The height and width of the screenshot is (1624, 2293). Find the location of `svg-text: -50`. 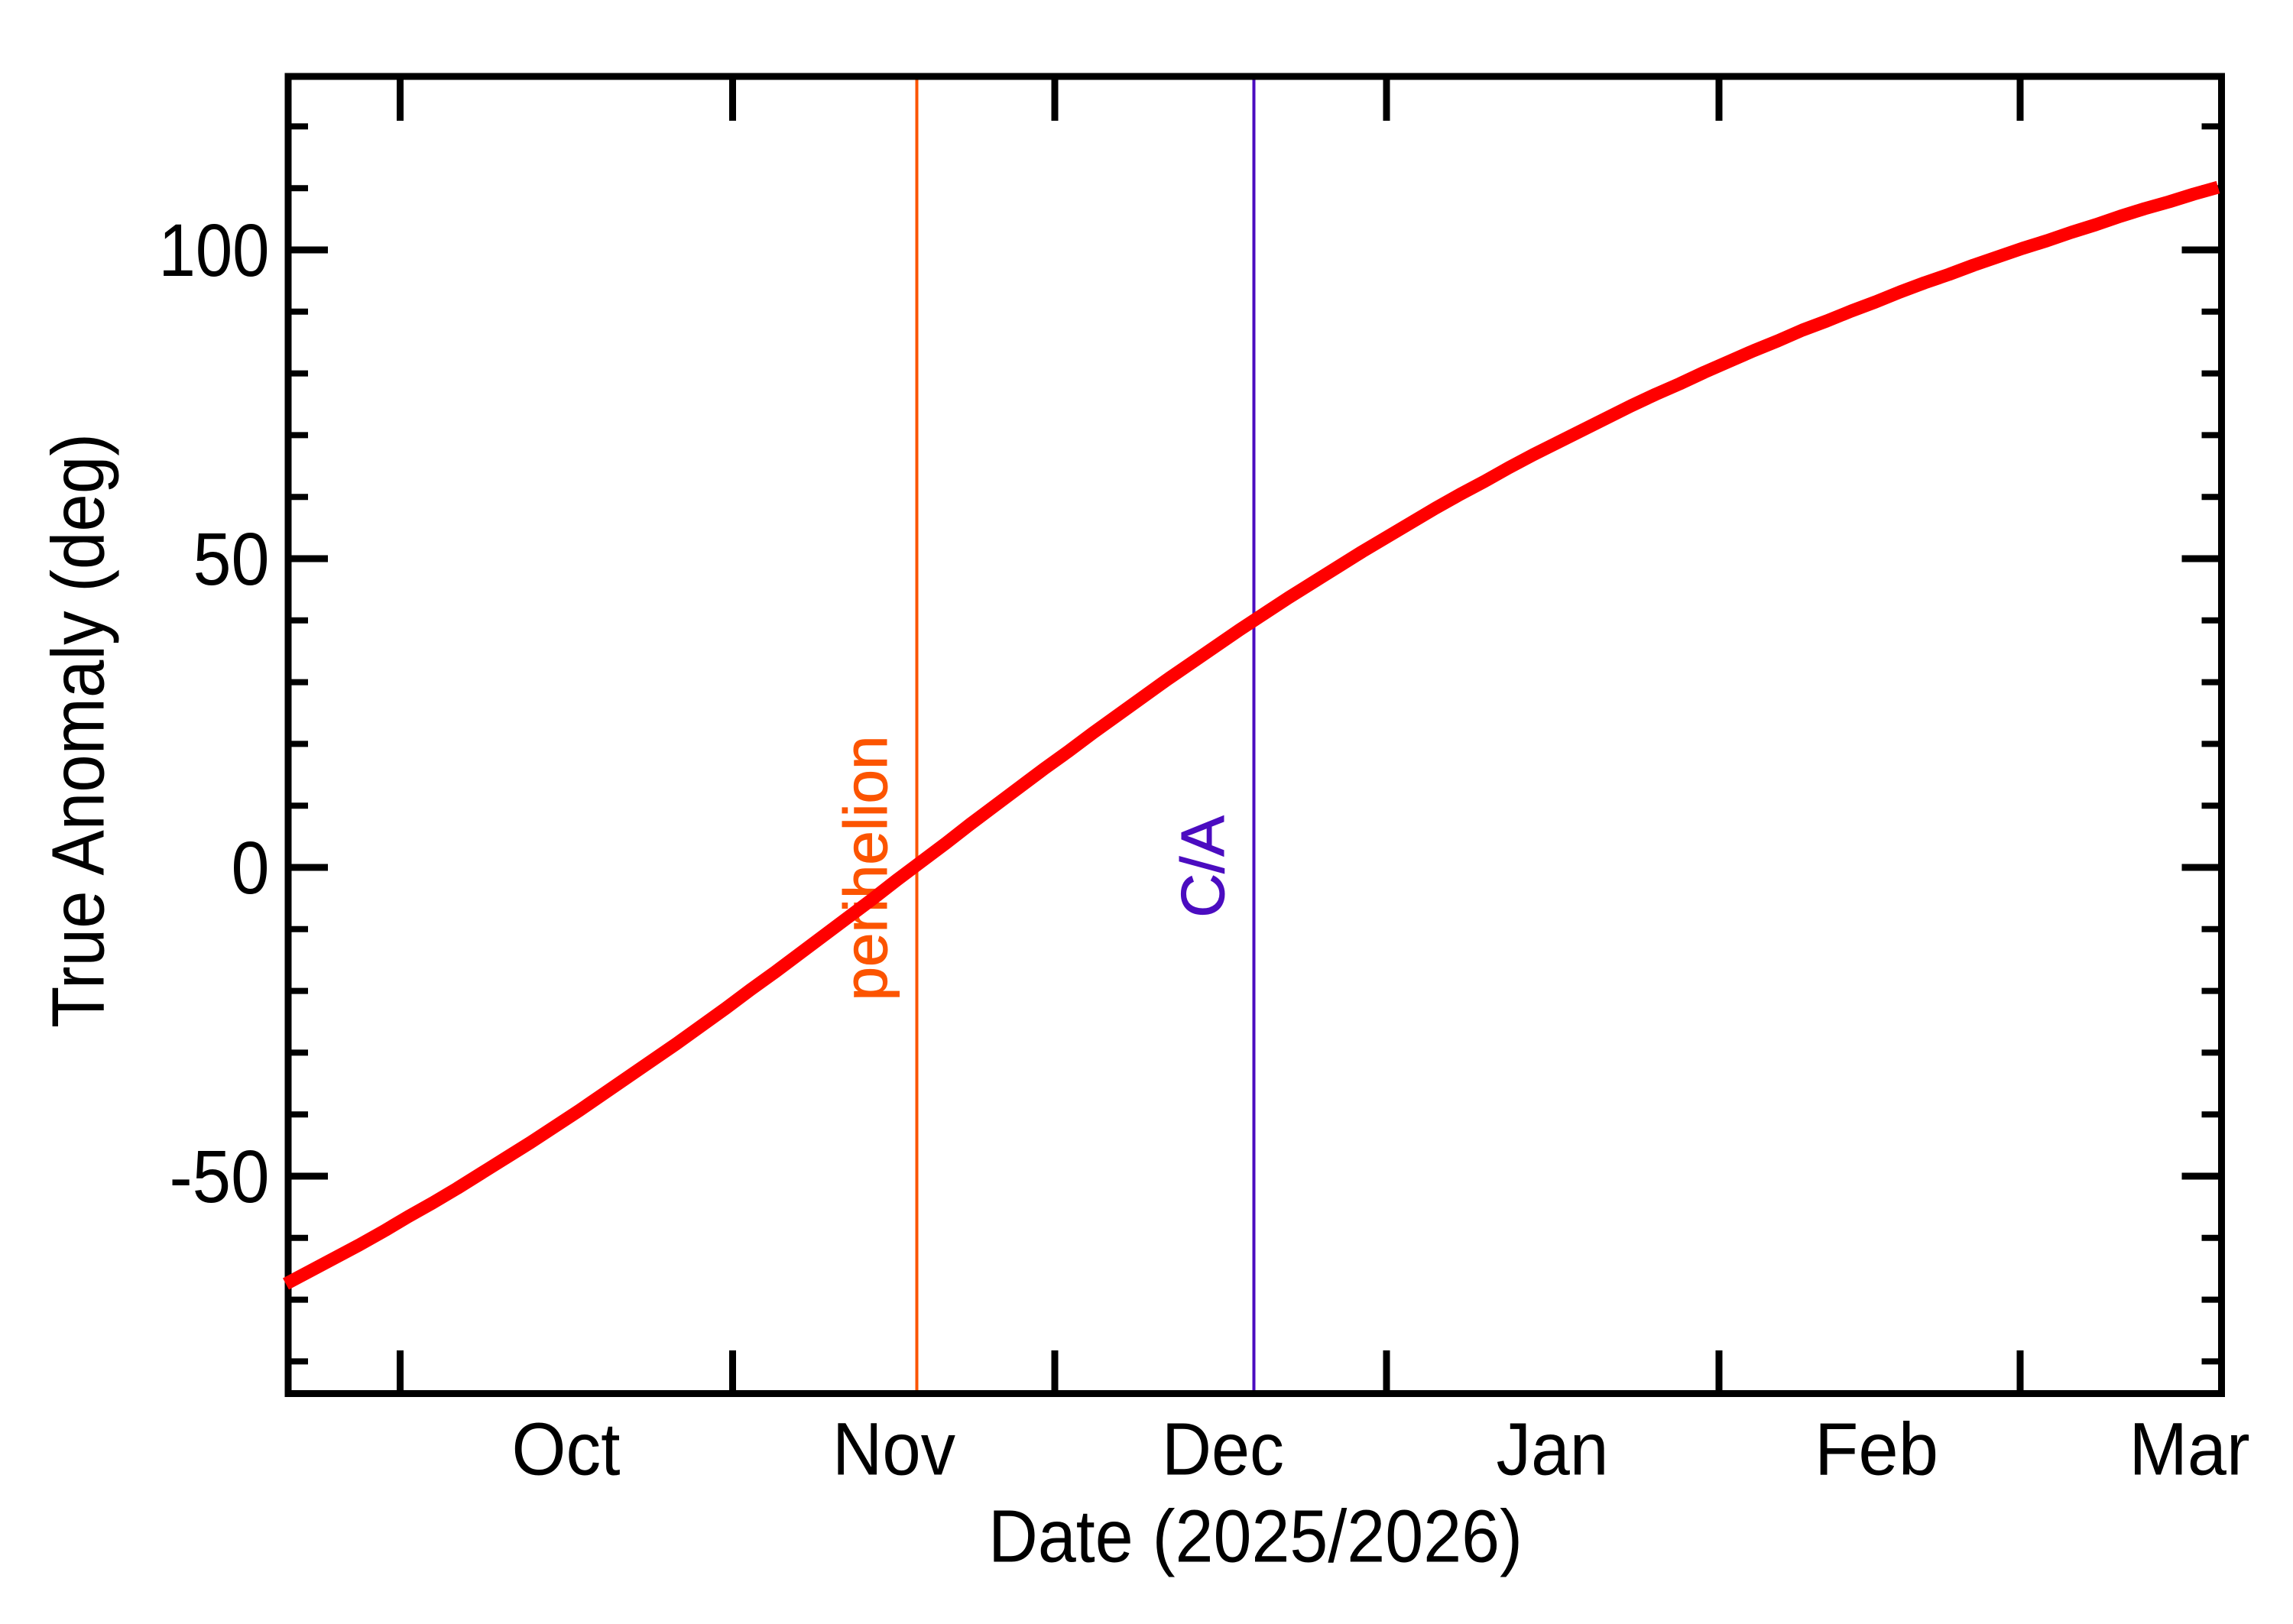

svg-text: -50 is located at coordinates (220, 1176).